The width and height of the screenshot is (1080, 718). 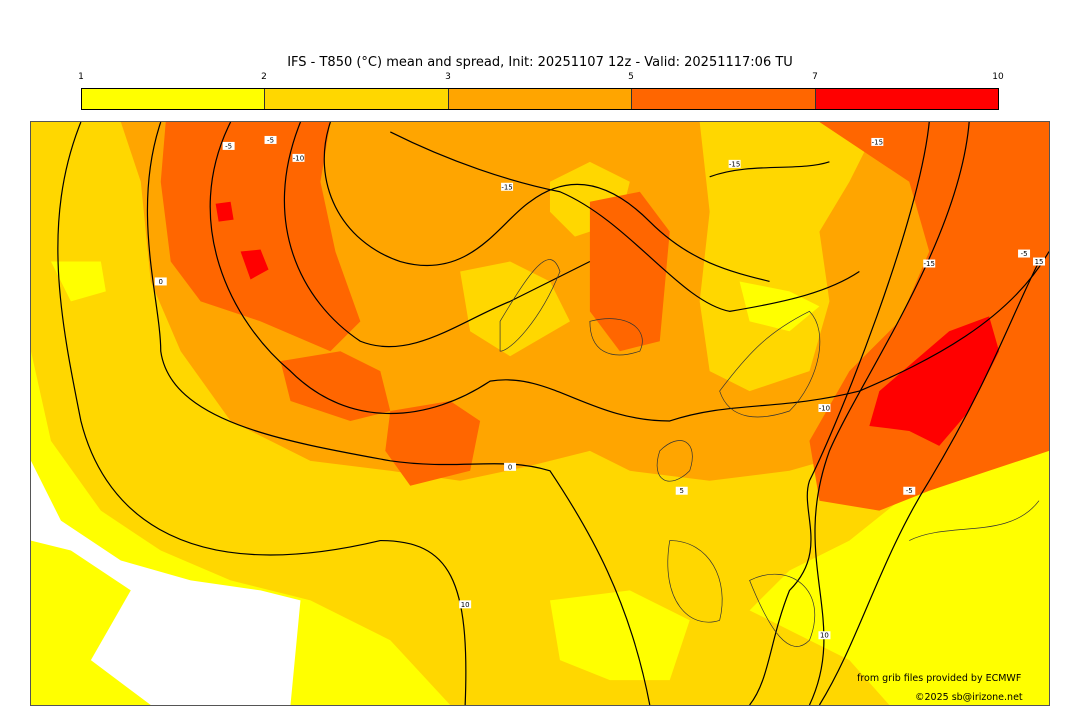 I want to click on colorbar-tick: 1, so click(x=81, y=77).